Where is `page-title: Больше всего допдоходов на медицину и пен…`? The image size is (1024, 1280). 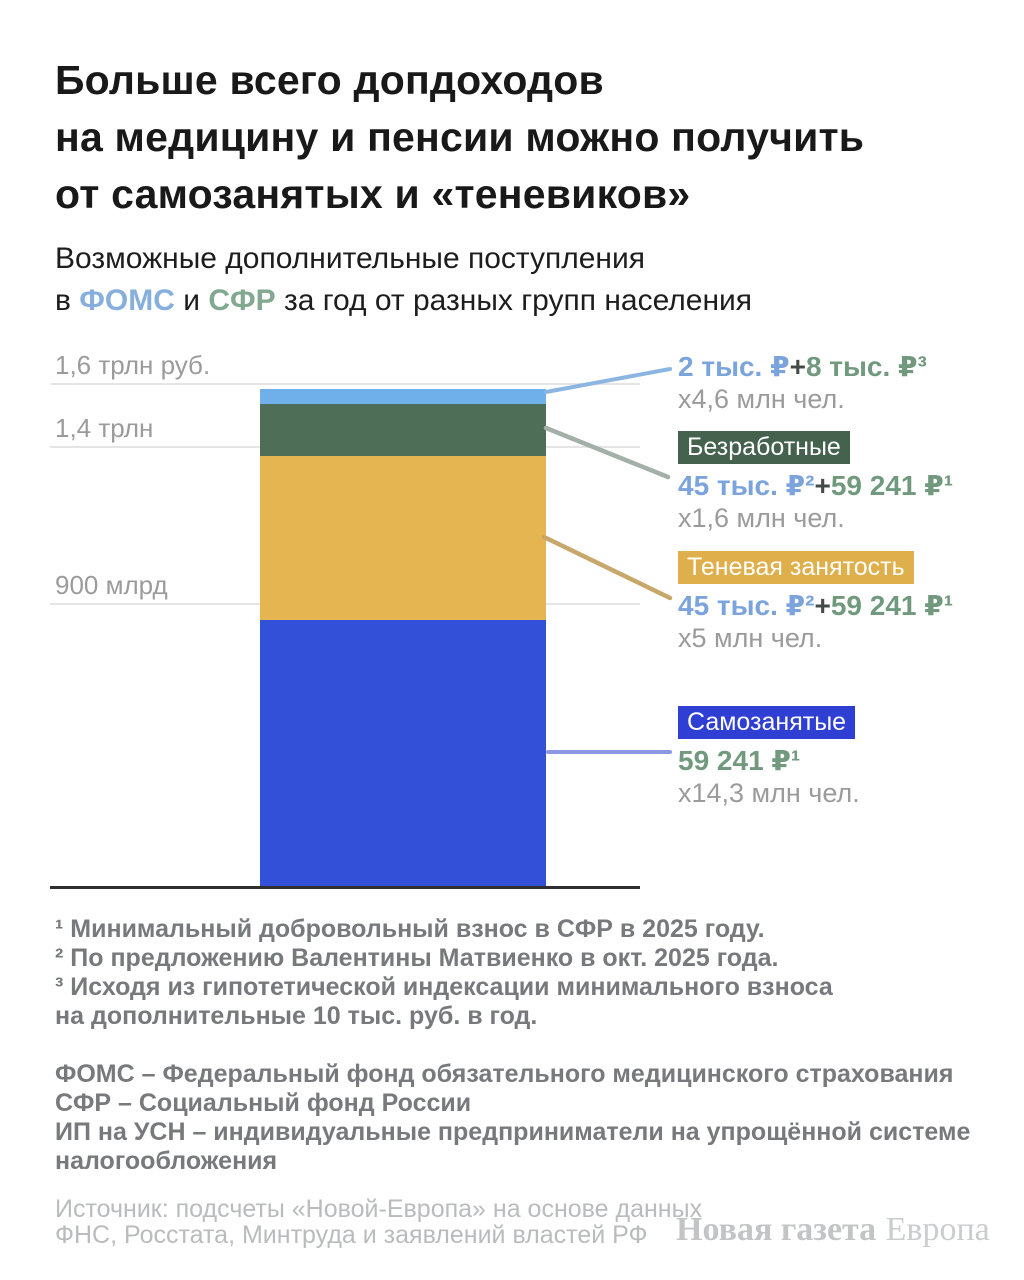
page-title: Больше всего допдоходов на медицину и пен… is located at coordinates (459, 137).